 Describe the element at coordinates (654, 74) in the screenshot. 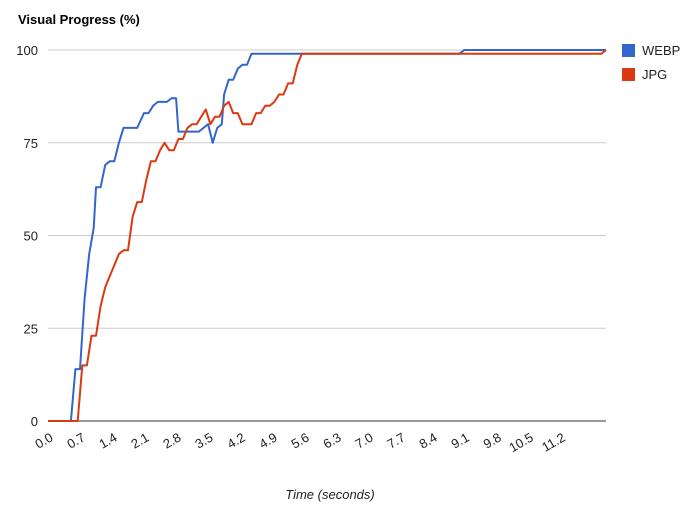

I see `legend-label-jpg: JPG` at that location.